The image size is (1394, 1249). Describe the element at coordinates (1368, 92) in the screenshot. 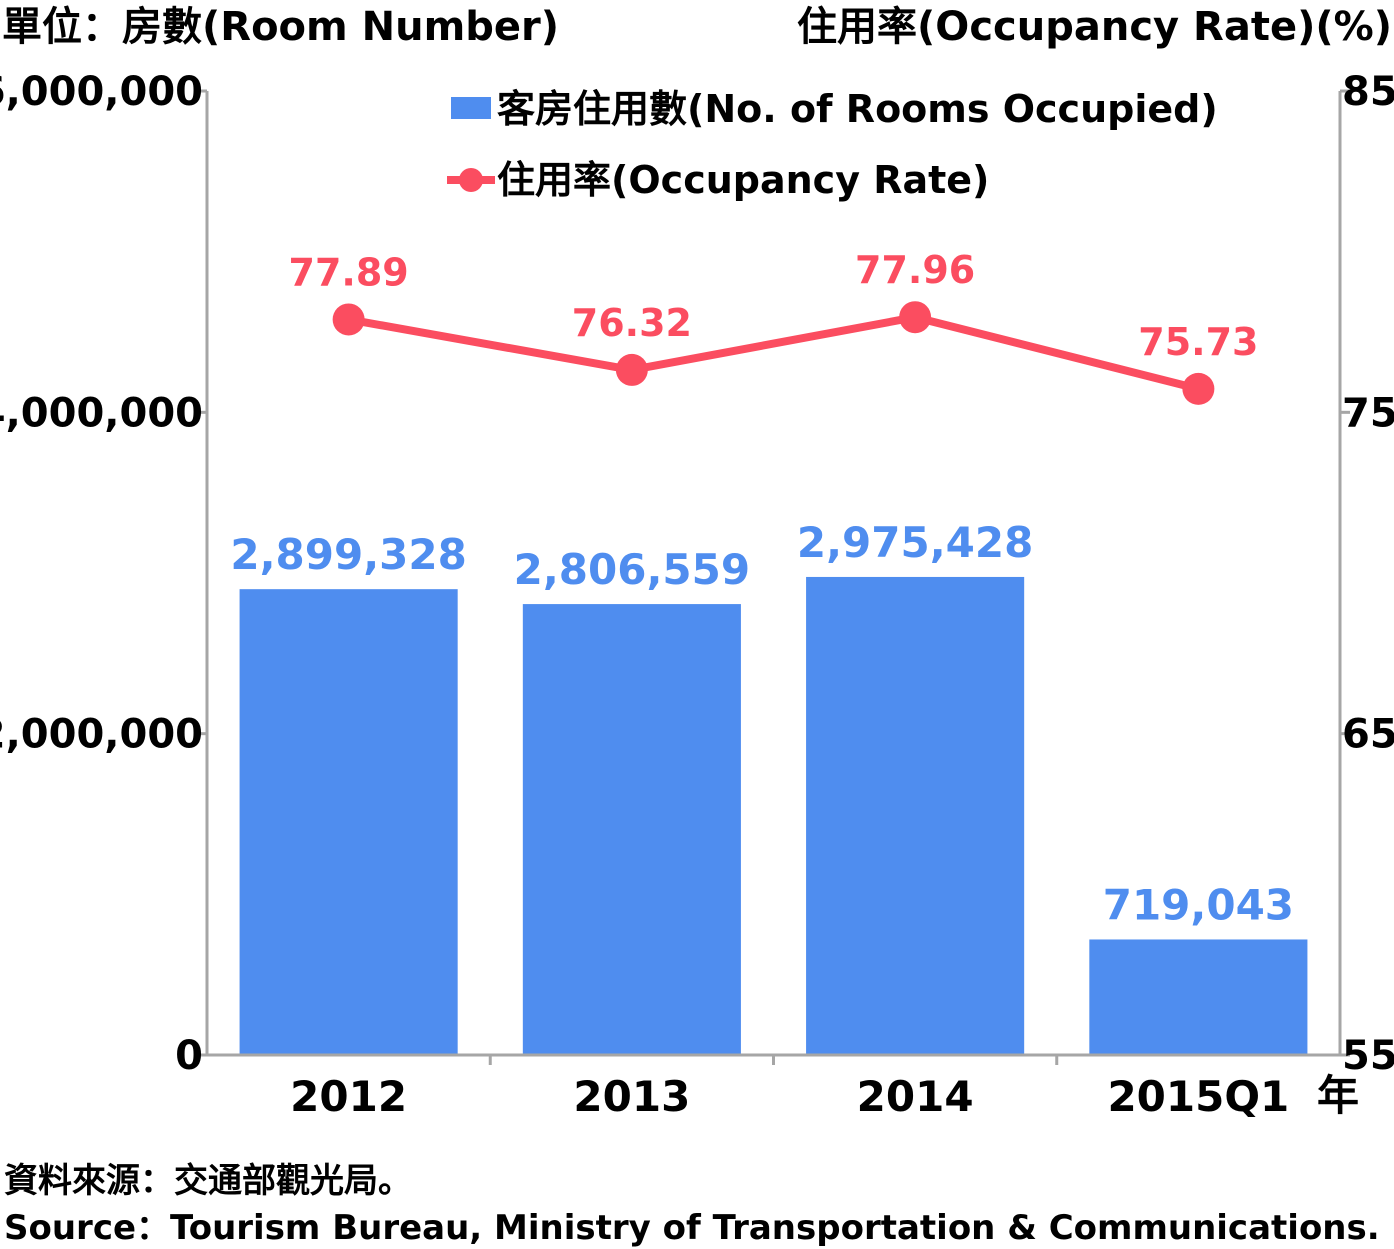

I see `right-tick-label: 85` at that location.